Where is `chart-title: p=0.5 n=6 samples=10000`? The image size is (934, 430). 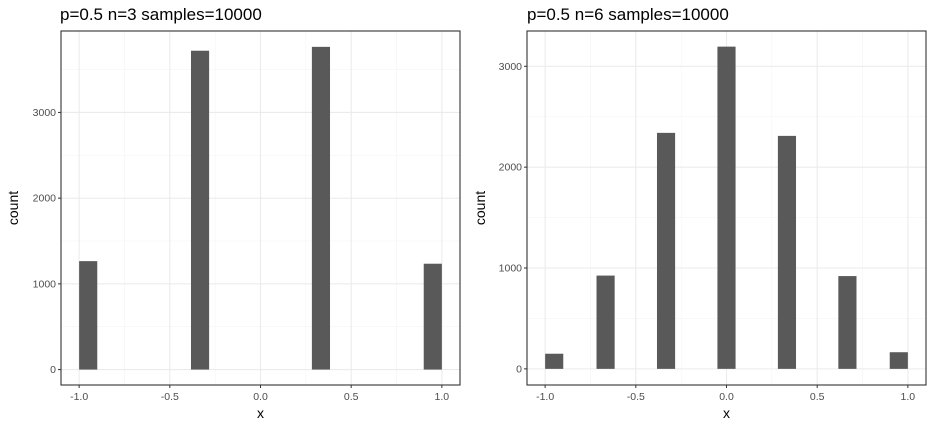 chart-title: p=0.5 n=6 samples=10000 is located at coordinates (628, 14).